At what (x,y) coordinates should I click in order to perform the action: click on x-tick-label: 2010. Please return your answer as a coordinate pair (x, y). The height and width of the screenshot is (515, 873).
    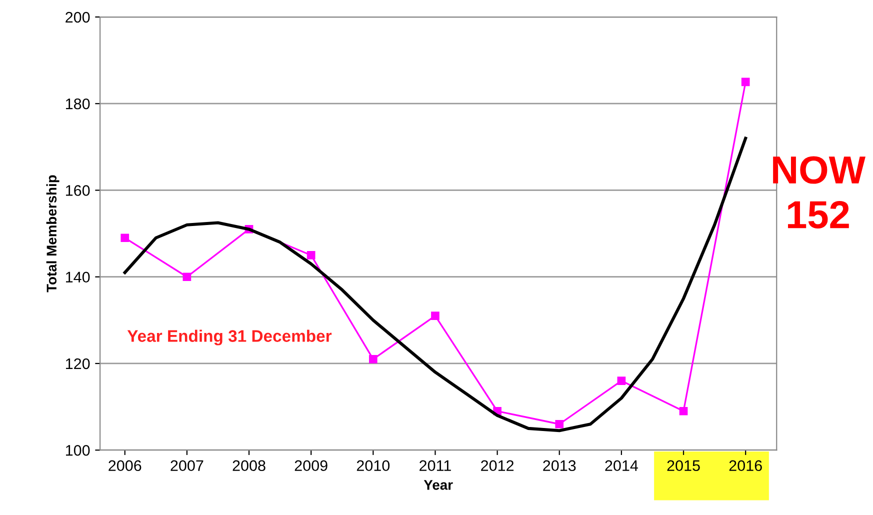
    Looking at the image, I should click on (373, 466).